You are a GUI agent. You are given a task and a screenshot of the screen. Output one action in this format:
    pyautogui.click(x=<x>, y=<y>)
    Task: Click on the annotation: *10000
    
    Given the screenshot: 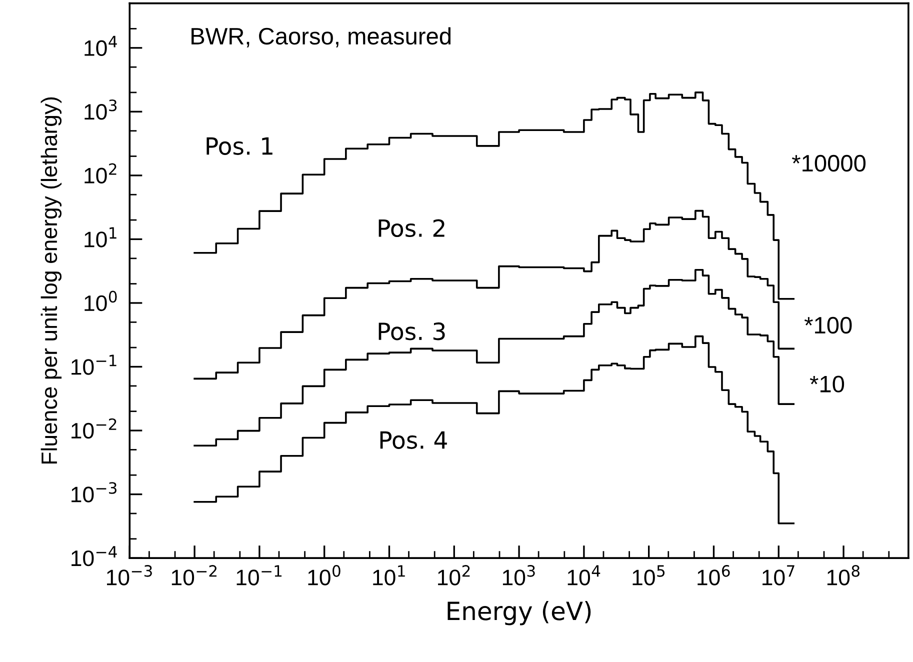 What is the action you would take?
    pyautogui.click(x=829, y=163)
    